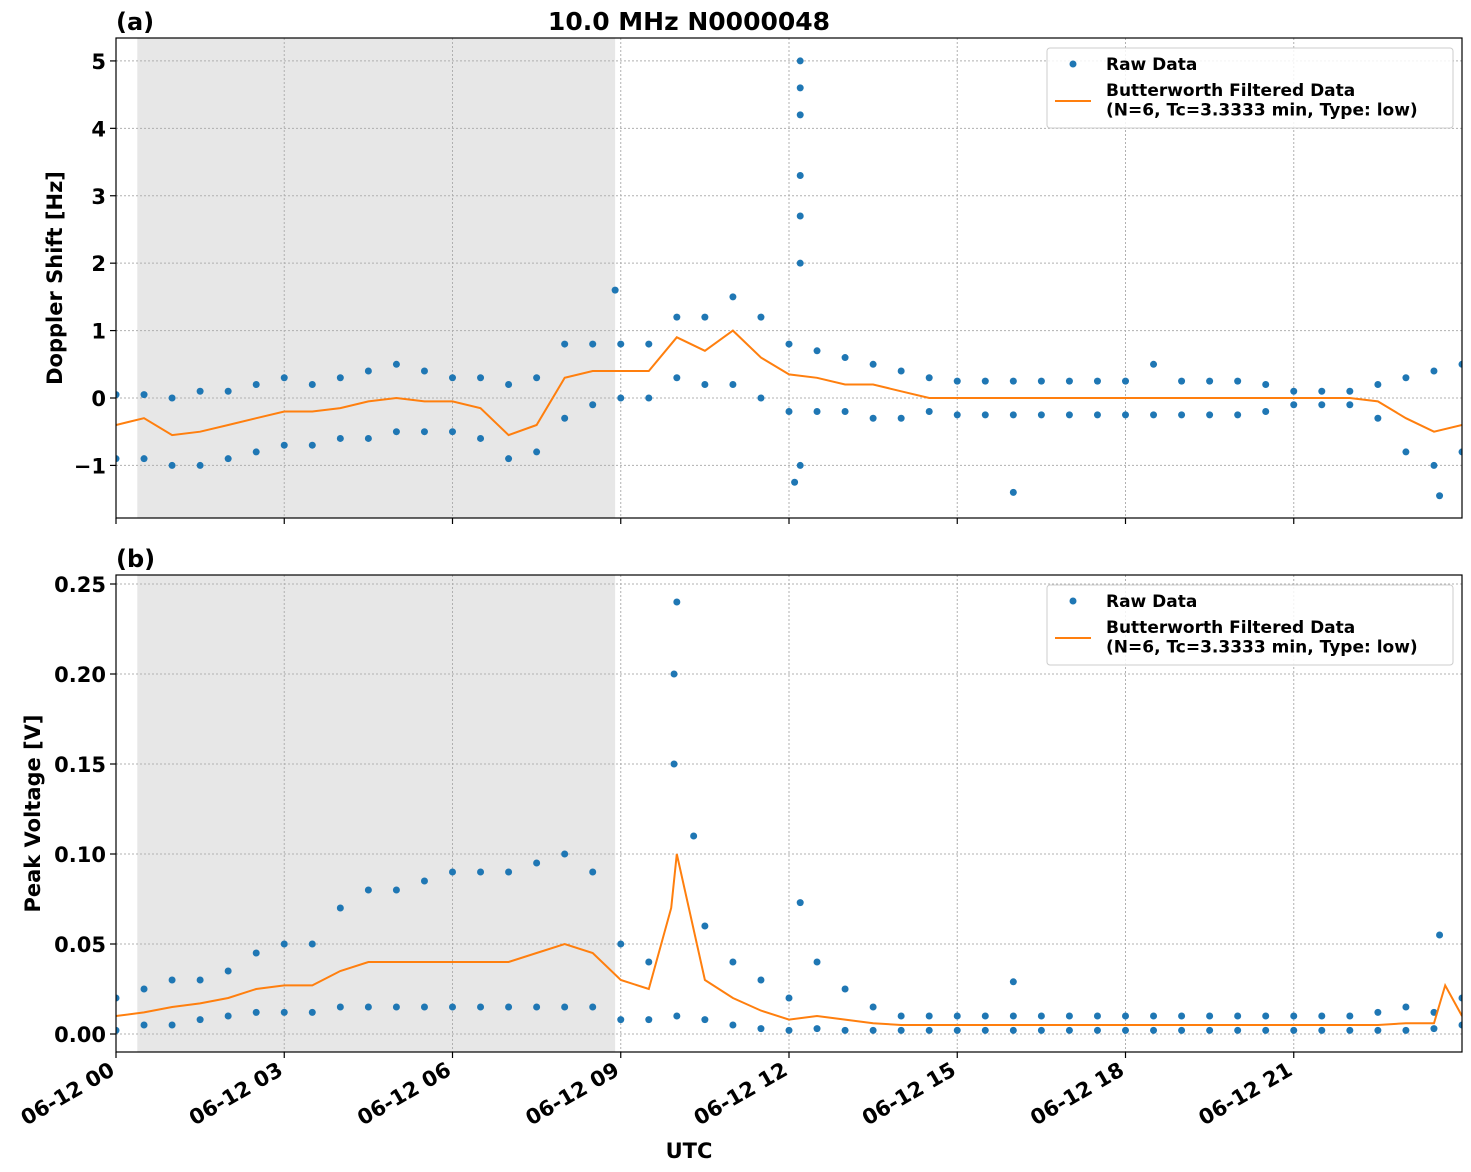 The width and height of the screenshot is (1471, 1172). I want to click on x-tick-label: 06-12 15, so click(909, 1094).